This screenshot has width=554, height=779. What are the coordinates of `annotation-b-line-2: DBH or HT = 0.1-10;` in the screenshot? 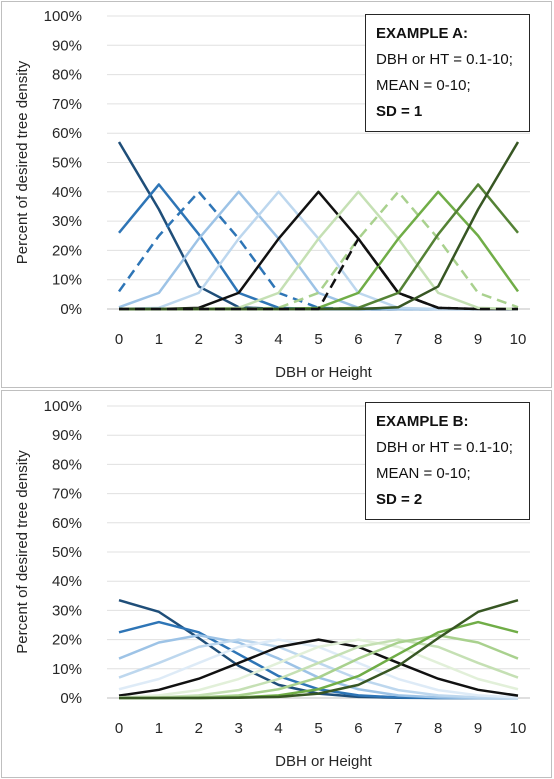 It's located at (444, 447).